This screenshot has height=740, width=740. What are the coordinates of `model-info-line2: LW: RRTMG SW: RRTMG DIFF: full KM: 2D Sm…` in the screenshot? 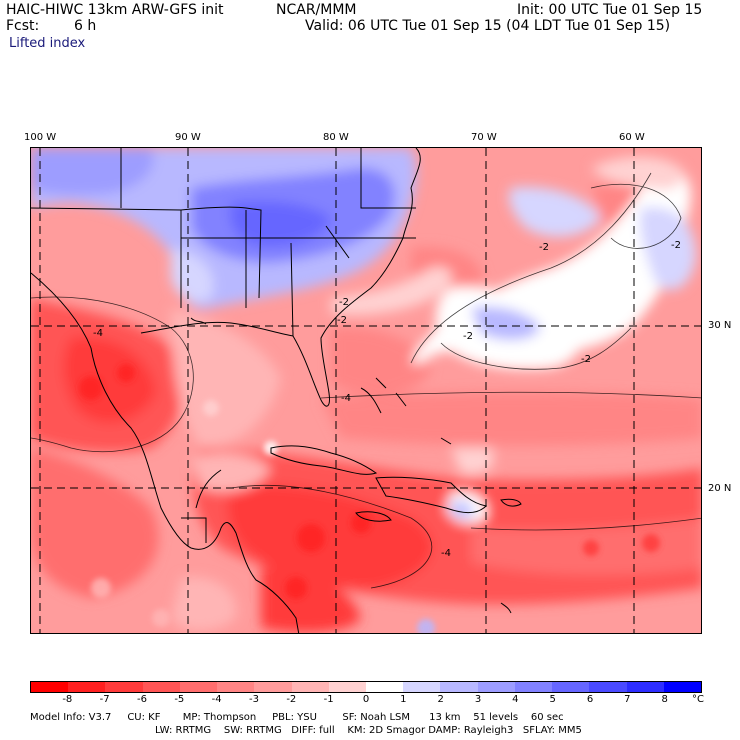 It's located at (368, 730).